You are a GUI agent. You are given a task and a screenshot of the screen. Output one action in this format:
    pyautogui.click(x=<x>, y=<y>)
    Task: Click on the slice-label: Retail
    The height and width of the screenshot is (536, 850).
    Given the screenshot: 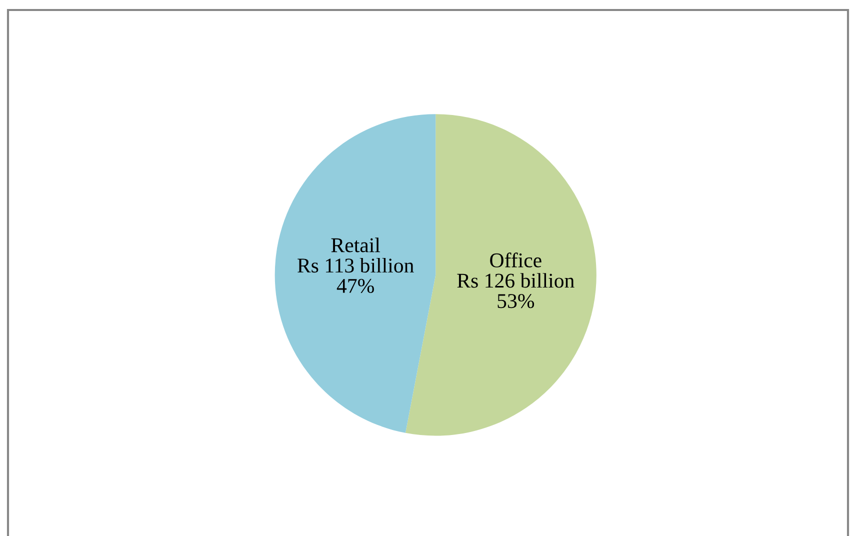 What is the action you would take?
    pyautogui.click(x=355, y=245)
    